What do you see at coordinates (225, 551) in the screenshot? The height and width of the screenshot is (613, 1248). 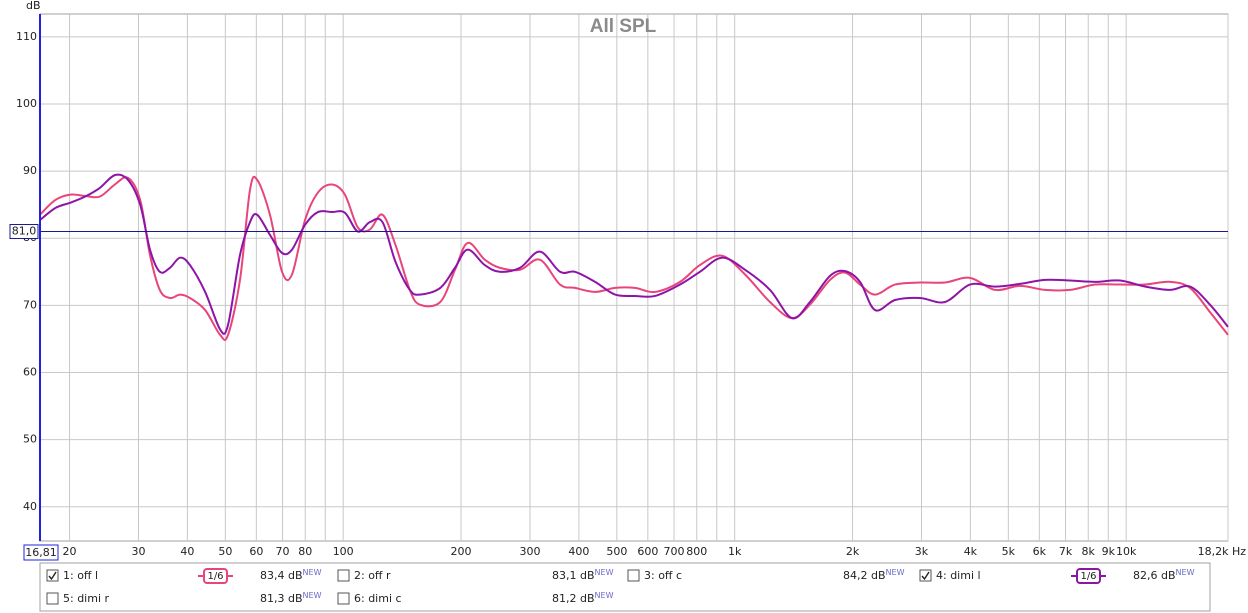 I see `x-tick-label: 50` at bounding box center [225, 551].